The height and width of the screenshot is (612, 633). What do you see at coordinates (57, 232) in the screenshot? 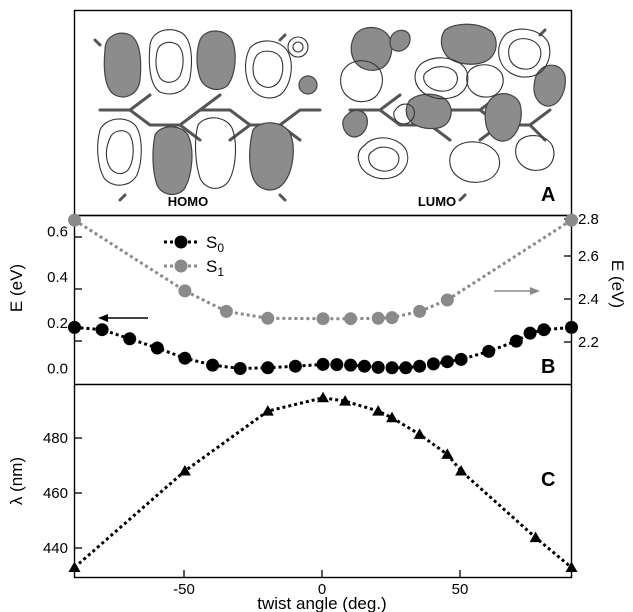
I see `b-ytick-3: 0.6` at bounding box center [57, 232].